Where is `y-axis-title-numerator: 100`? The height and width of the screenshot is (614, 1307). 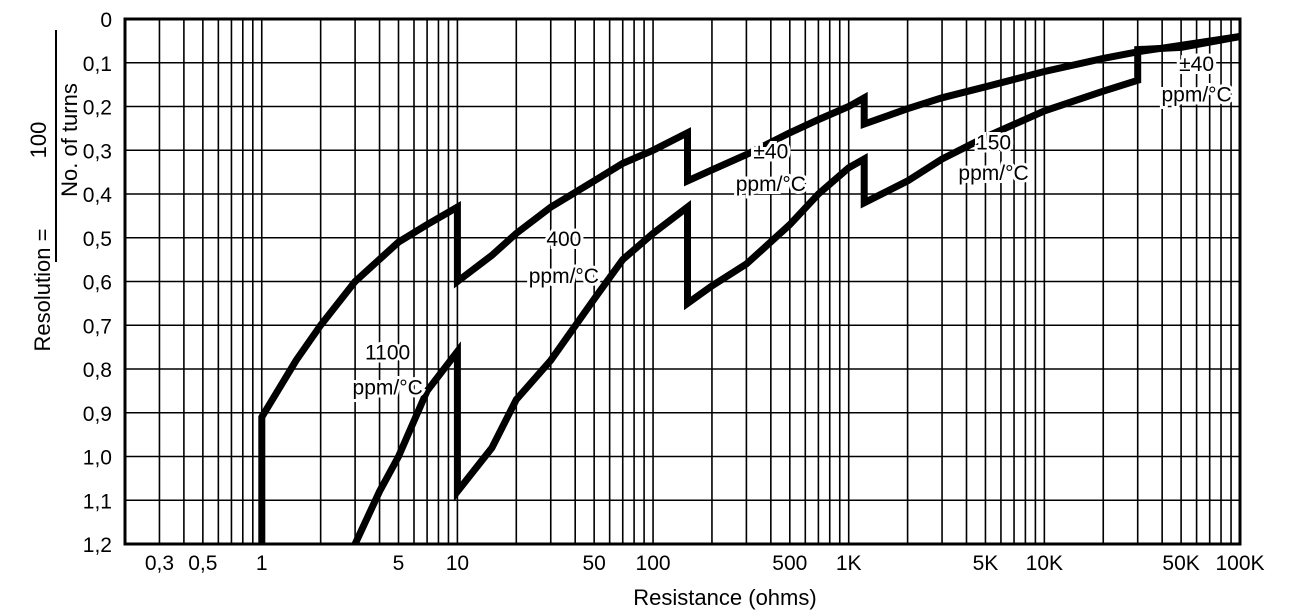
y-axis-title-numerator: 100 is located at coordinates (38, 140).